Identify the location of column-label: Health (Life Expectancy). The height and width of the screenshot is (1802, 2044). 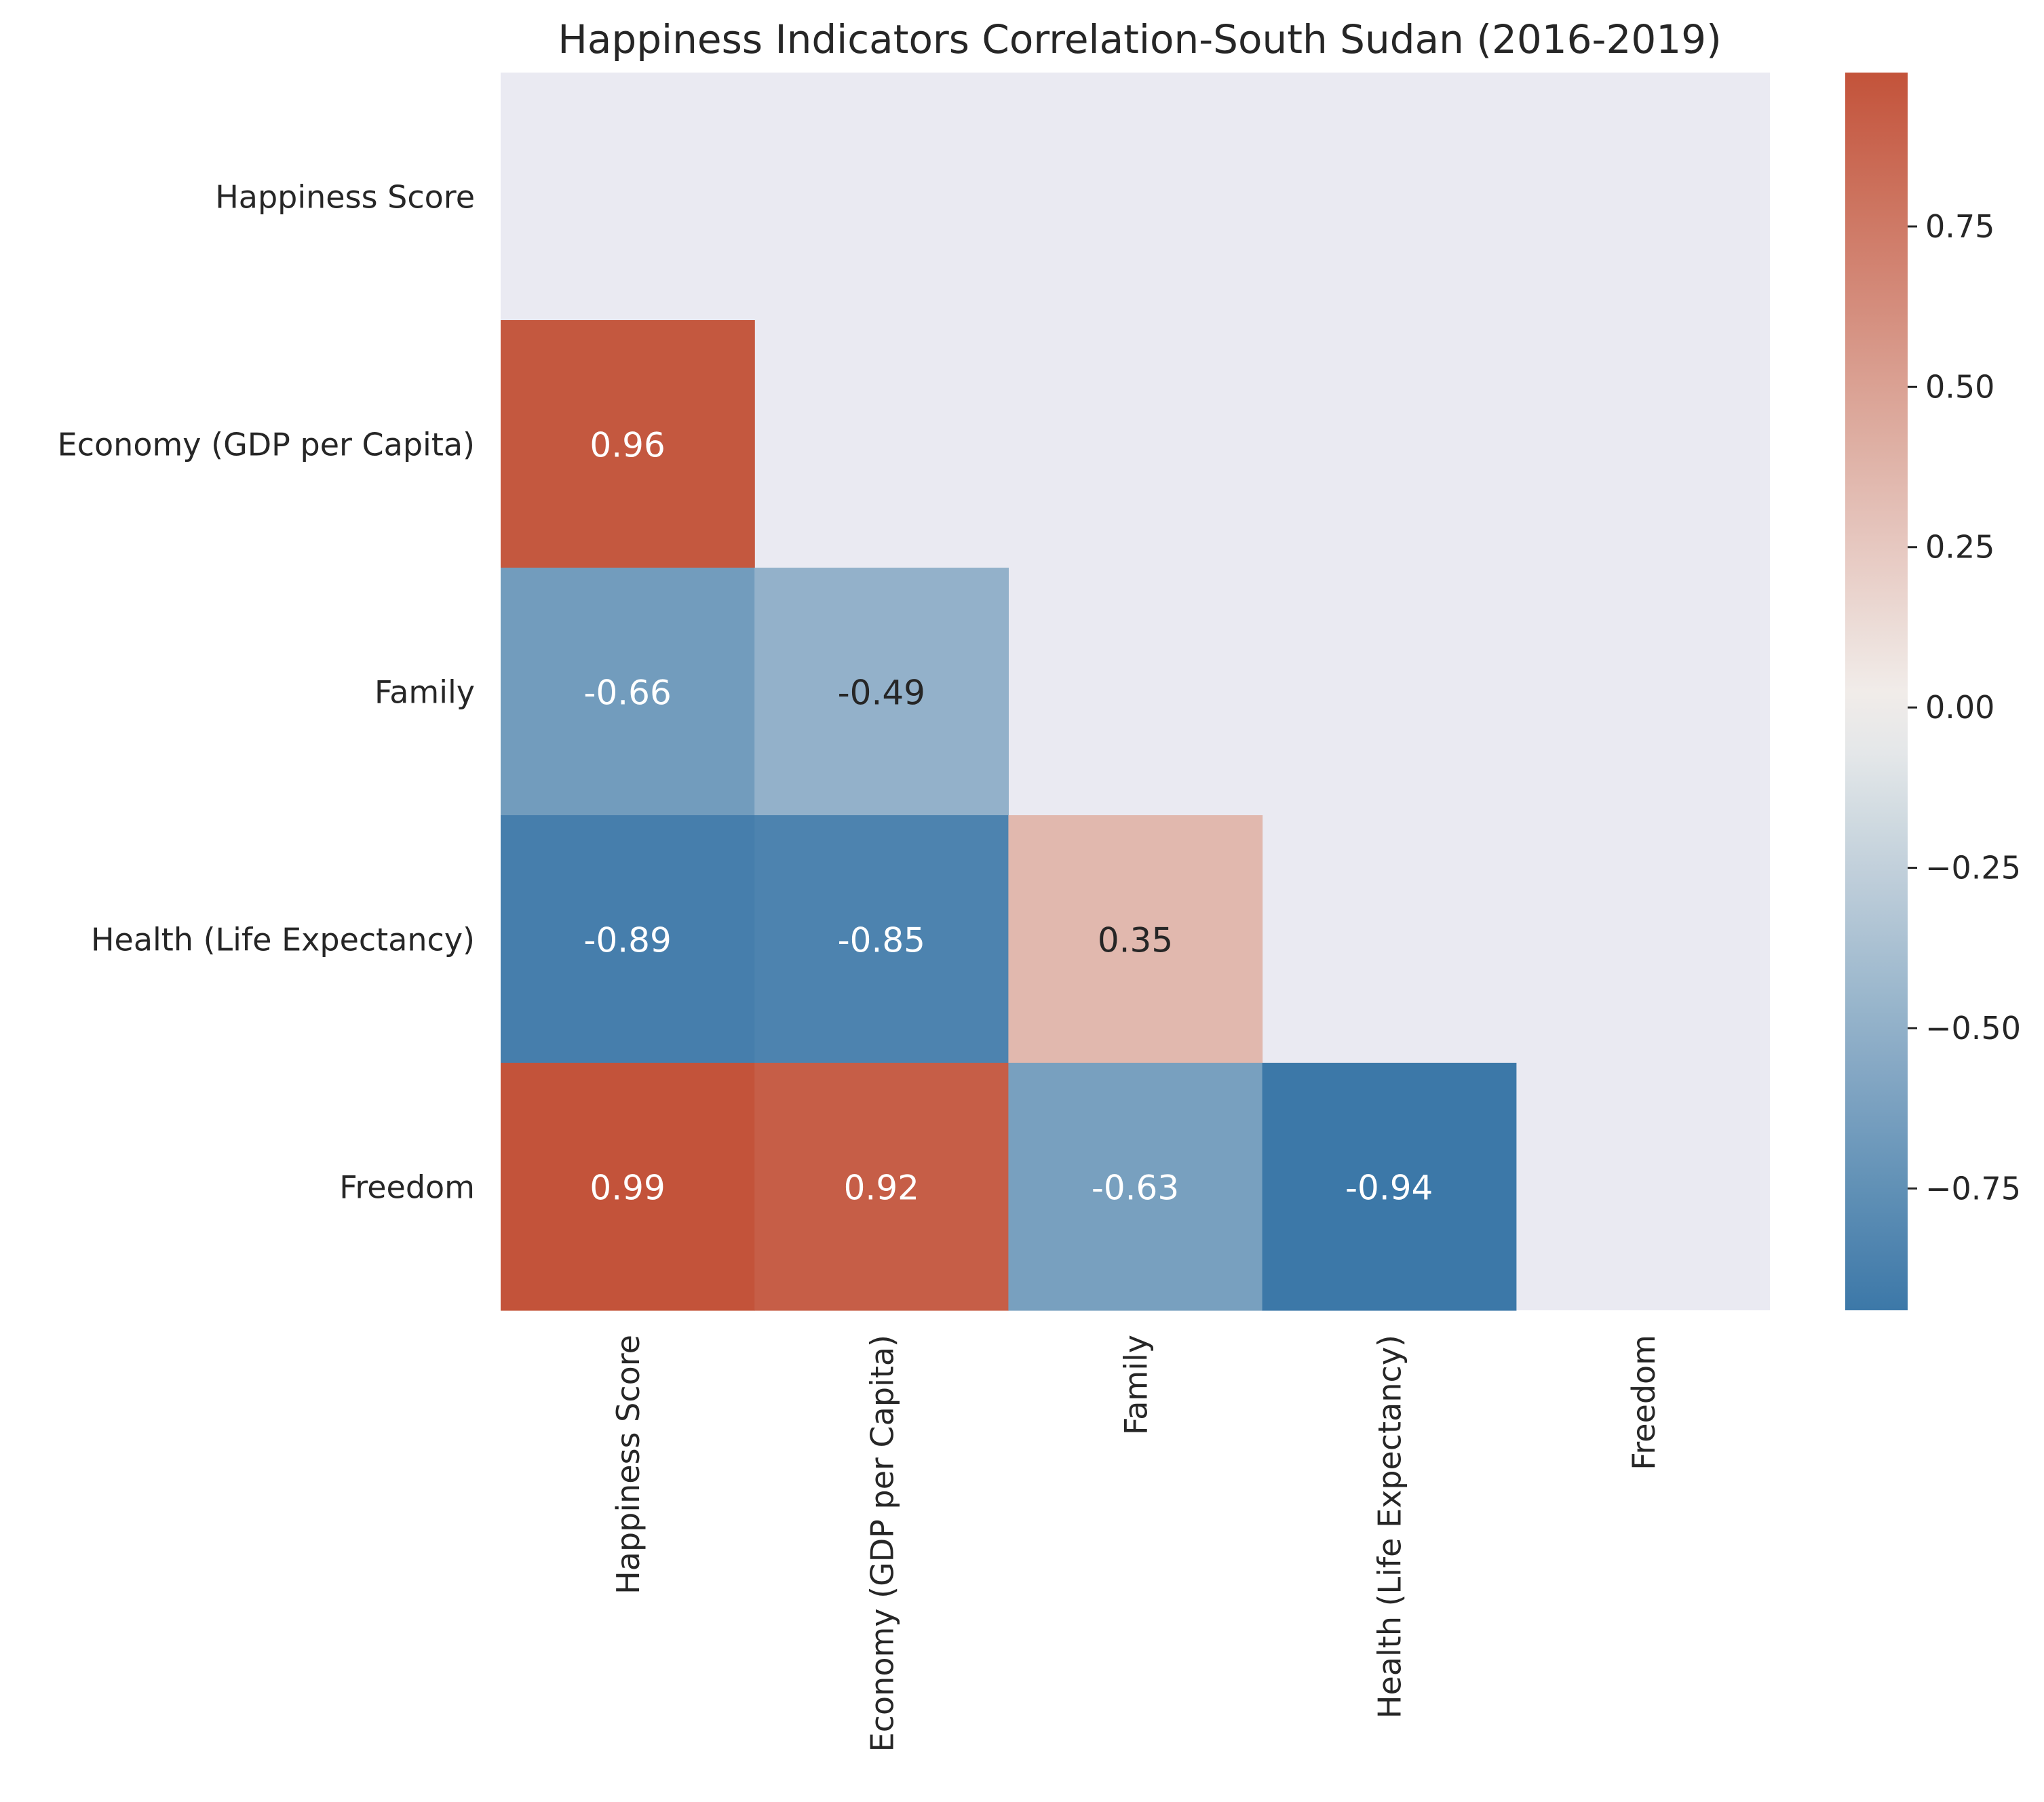
(1390, 1527).